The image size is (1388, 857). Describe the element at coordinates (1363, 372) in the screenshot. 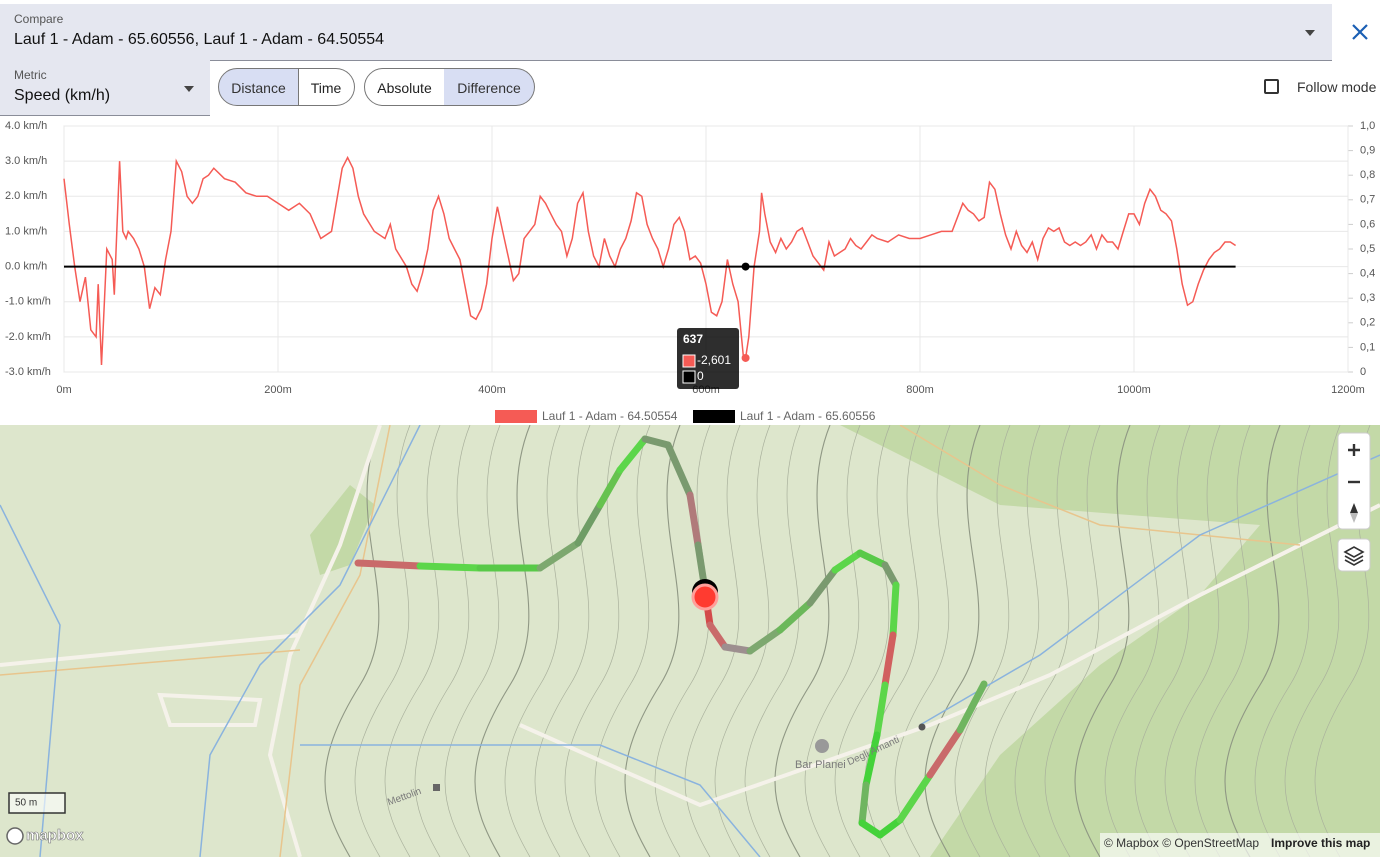

I see `y2-tick-label: 0` at that location.